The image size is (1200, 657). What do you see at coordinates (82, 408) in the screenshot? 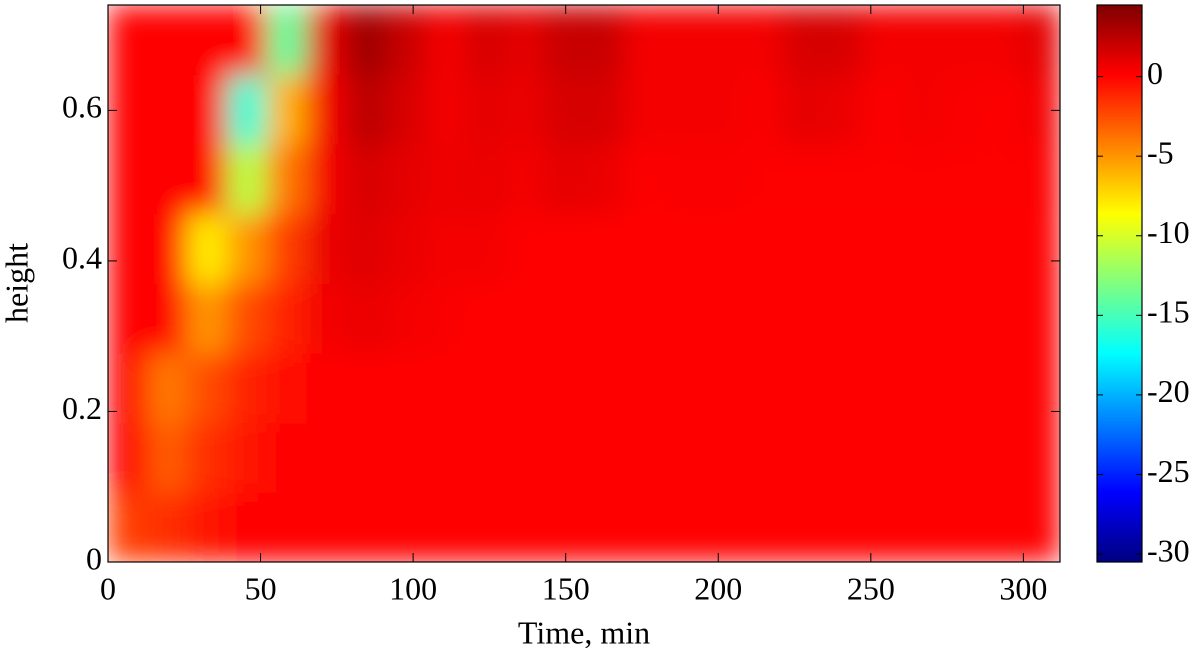
I see `y-tick-label: 0.2` at bounding box center [82, 408].